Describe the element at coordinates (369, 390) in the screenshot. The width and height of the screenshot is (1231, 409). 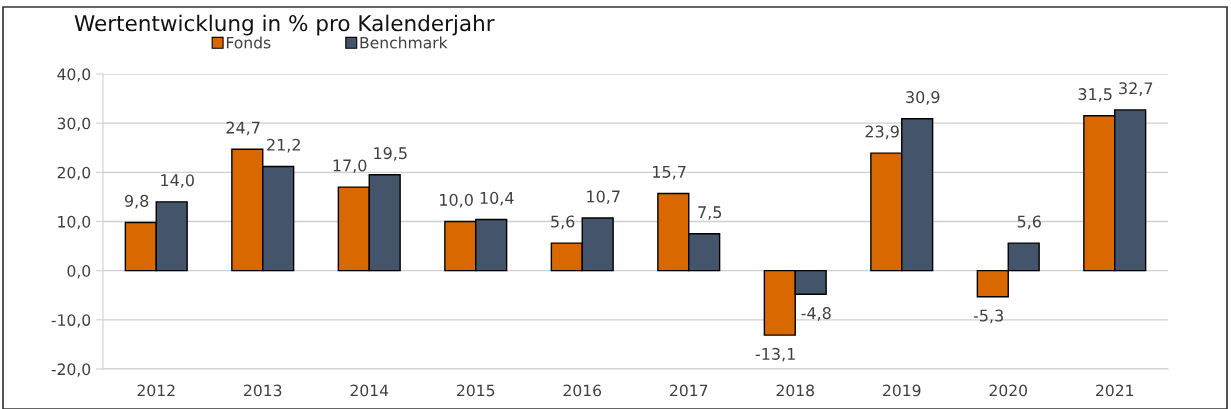
I see `x-tick-label: 2014` at that location.